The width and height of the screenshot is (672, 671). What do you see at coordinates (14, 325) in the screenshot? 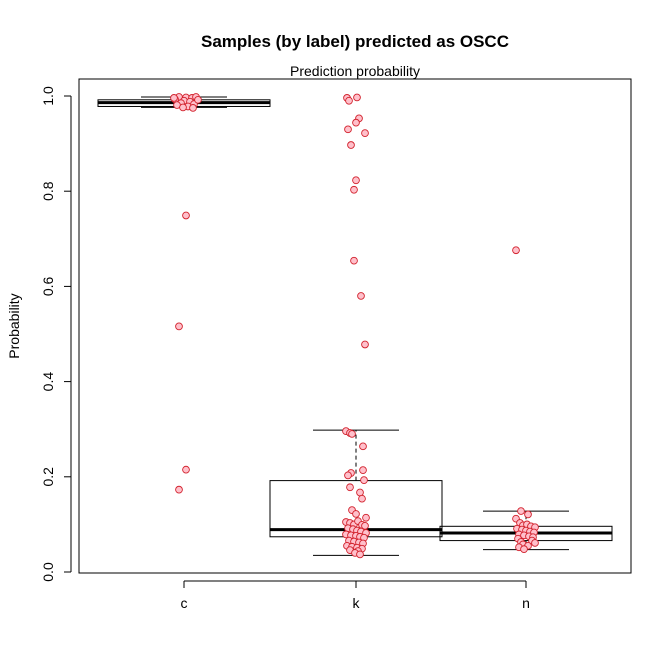
I see `y-axis-label: Probability` at bounding box center [14, 325].